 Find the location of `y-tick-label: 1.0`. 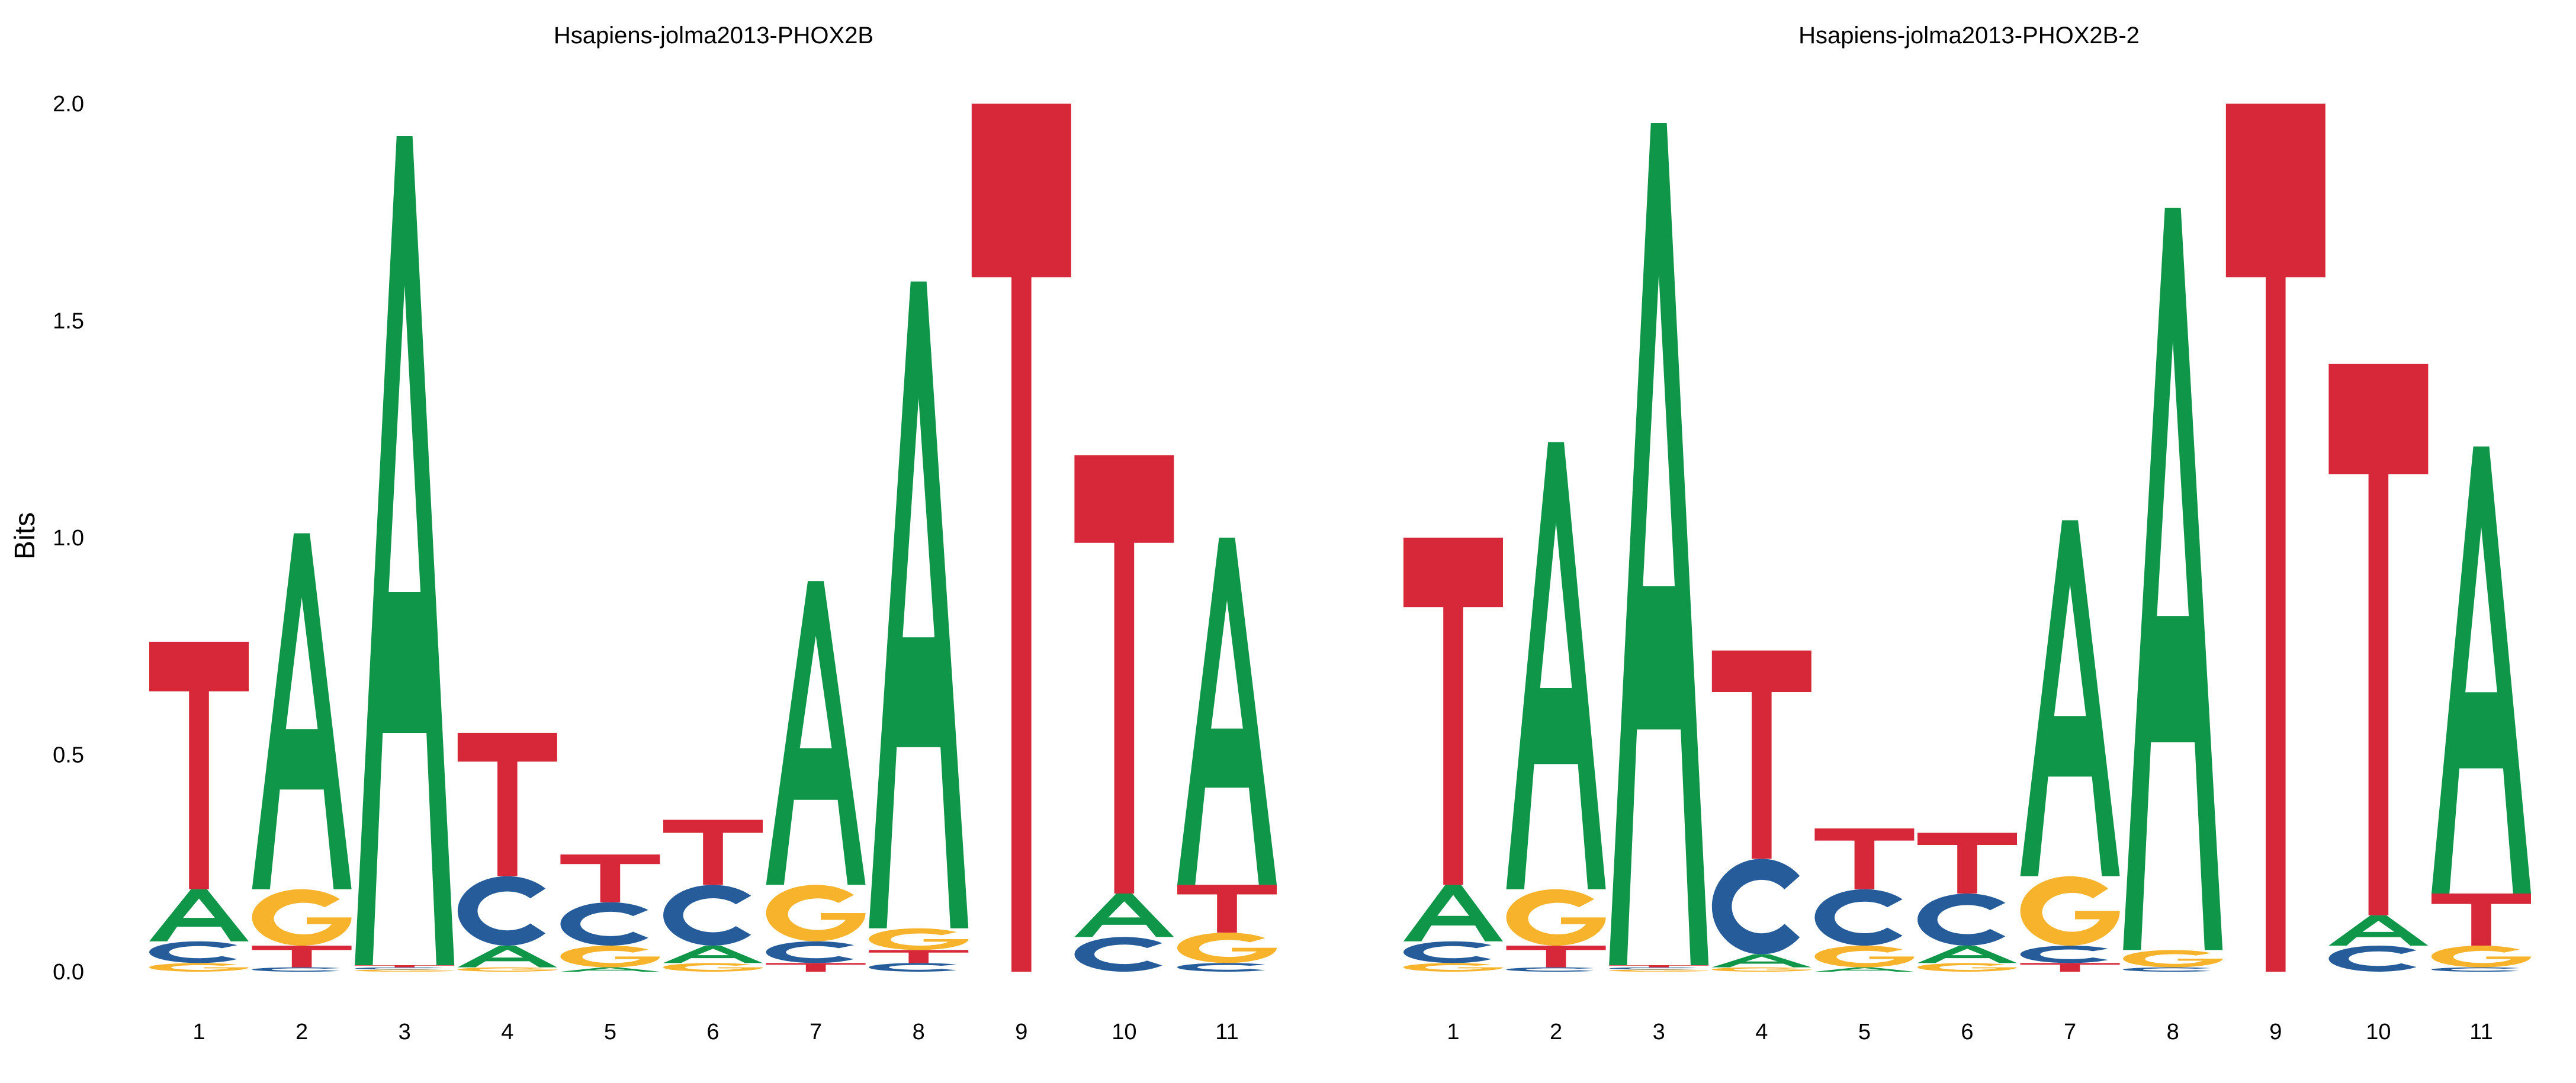

y-tick-label: 1.0 is located at coordinates (68, 539).